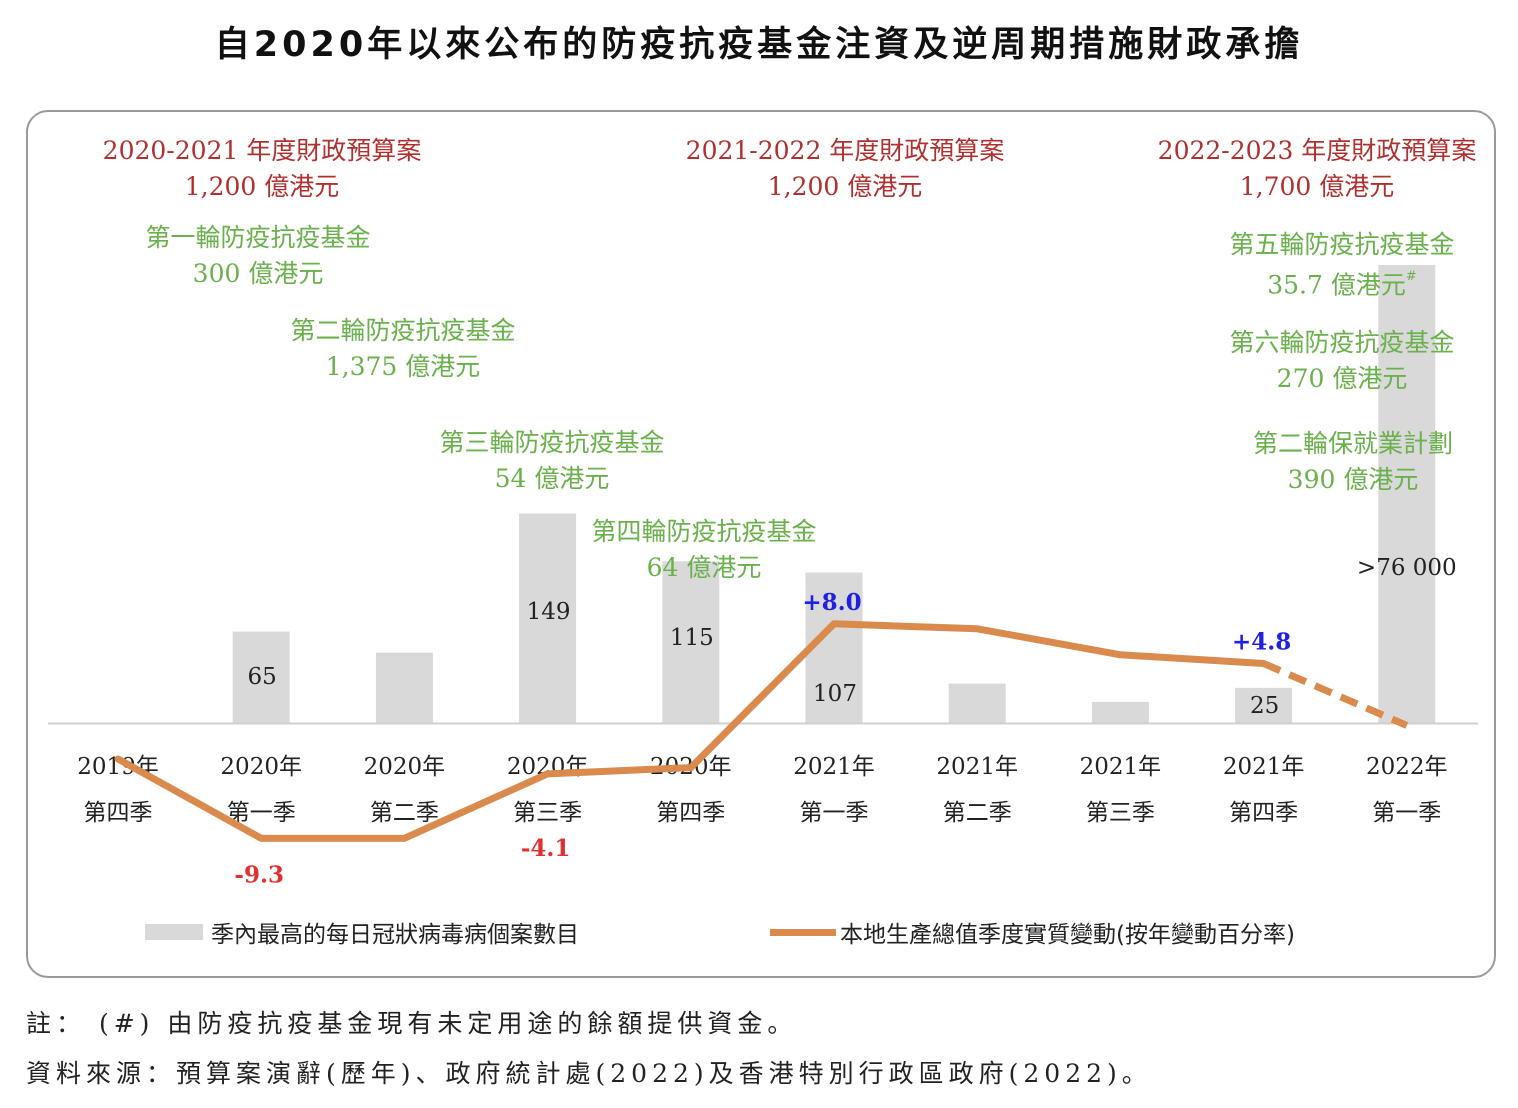 The width and height of the screenshot is (1518, 1108). I want to click on x-tick-quarter-7: 第三季, so click(1120, 813).